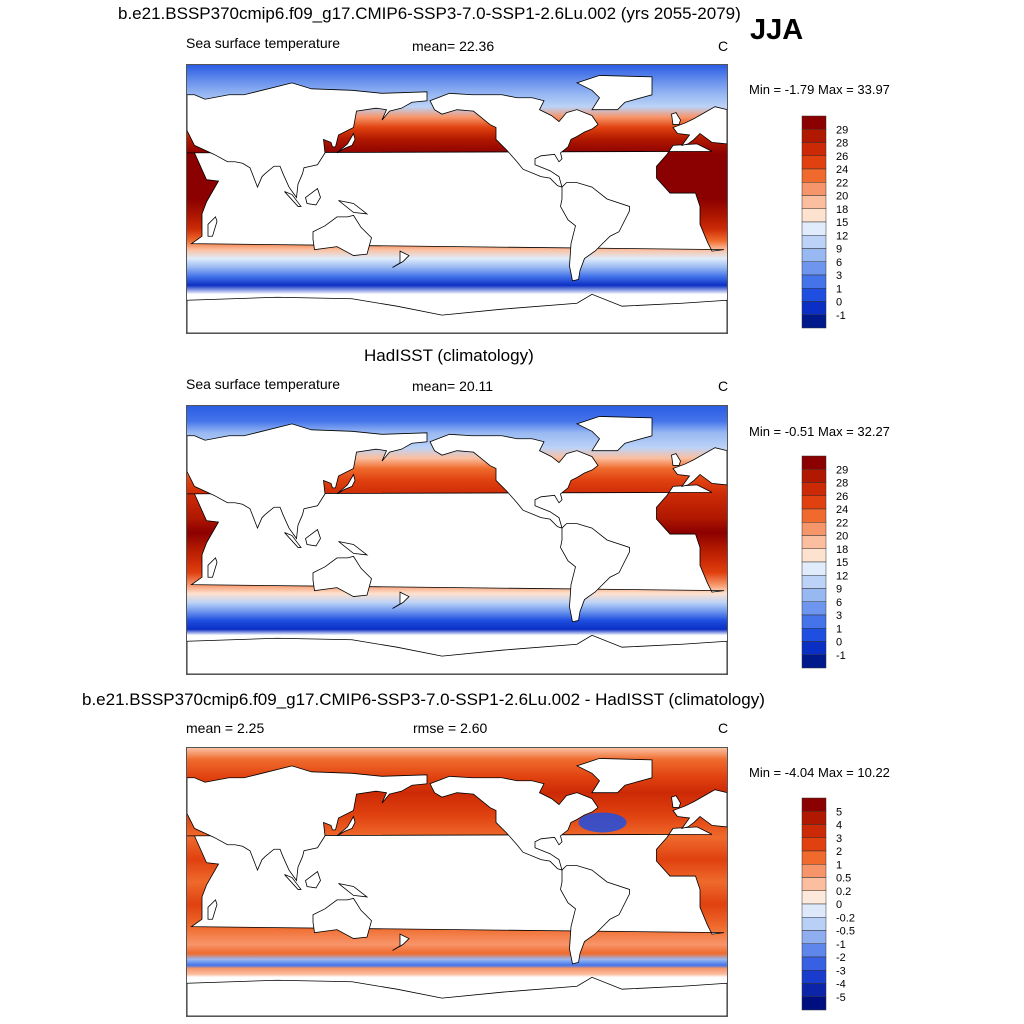 This screenshot has height=1024, width=1024. I want to click on panel3-mean-label: mean = 2.25, so click(225, 728).